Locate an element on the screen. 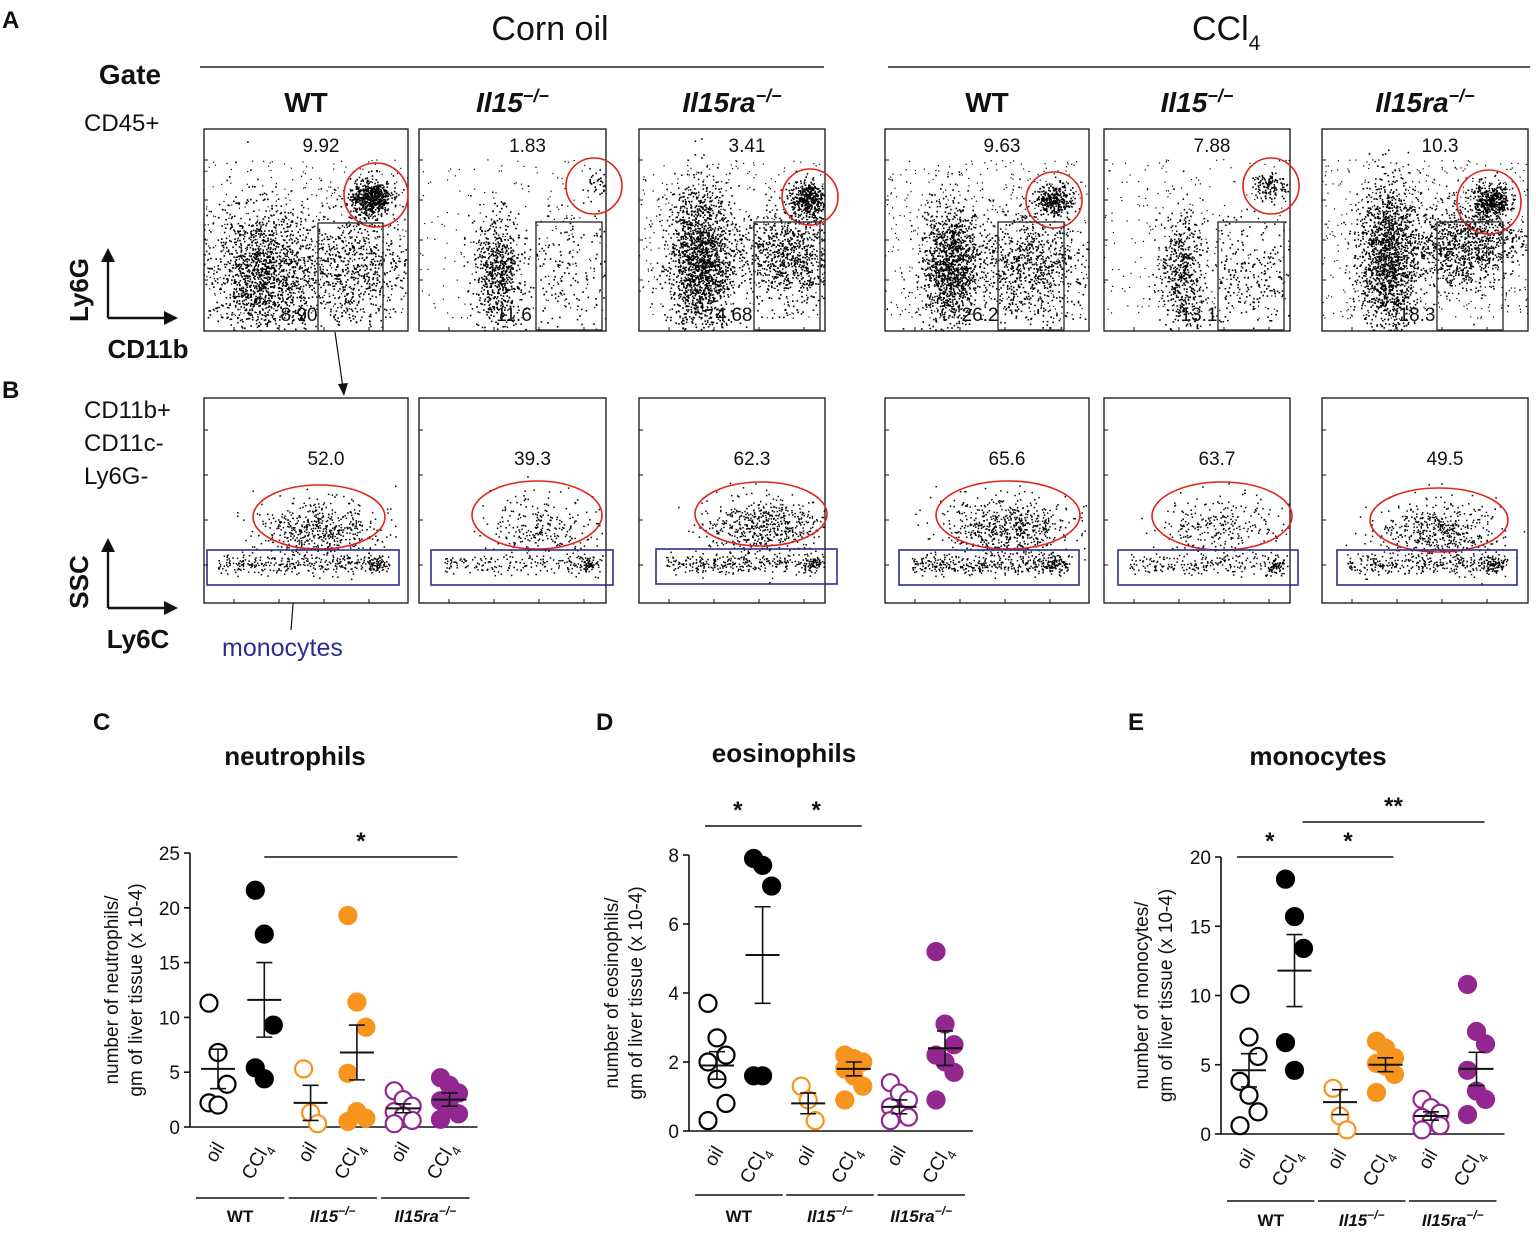  neutrophil-gate is located at coordinates (1054, 200).